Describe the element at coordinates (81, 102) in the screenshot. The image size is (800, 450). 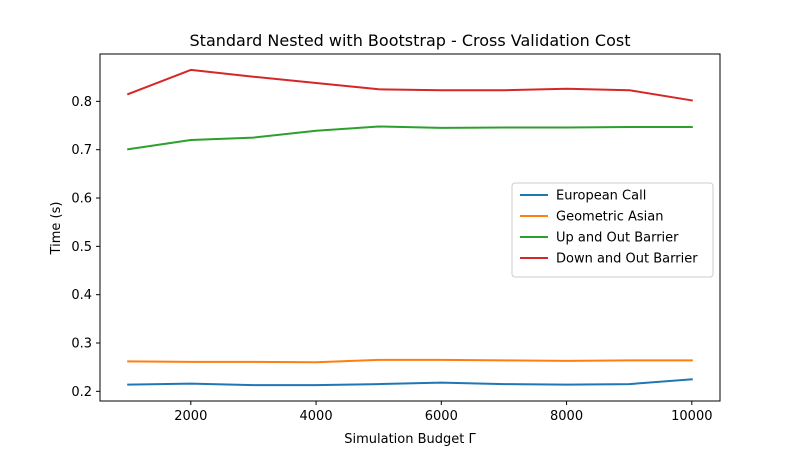
I see `y-tick-label: 0.8` at that location.